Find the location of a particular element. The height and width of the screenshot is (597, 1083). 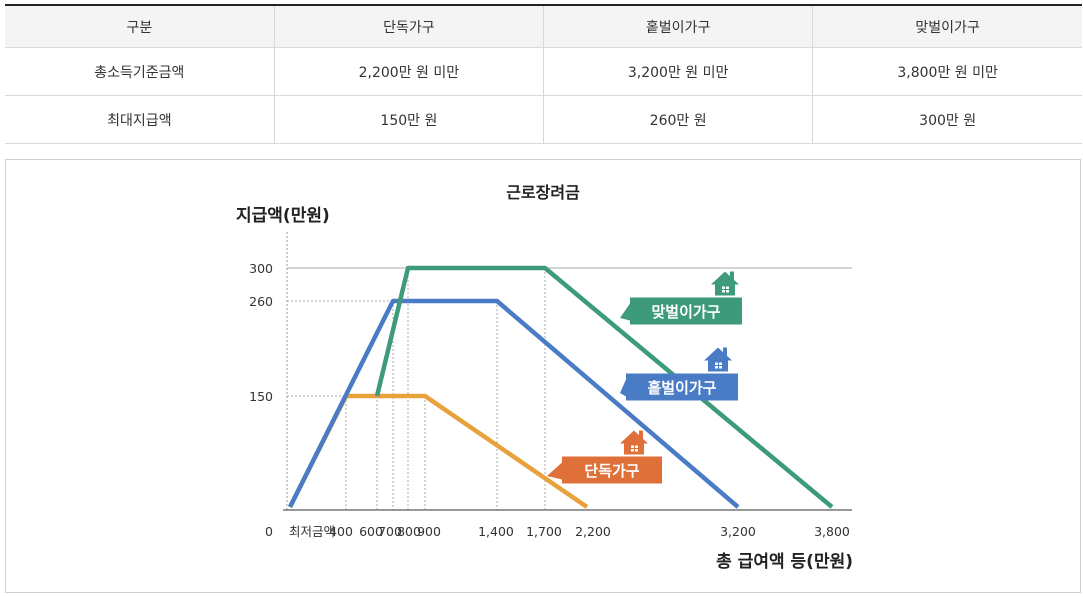

x-tick-label: 800 is located at coordinates (409, 531).